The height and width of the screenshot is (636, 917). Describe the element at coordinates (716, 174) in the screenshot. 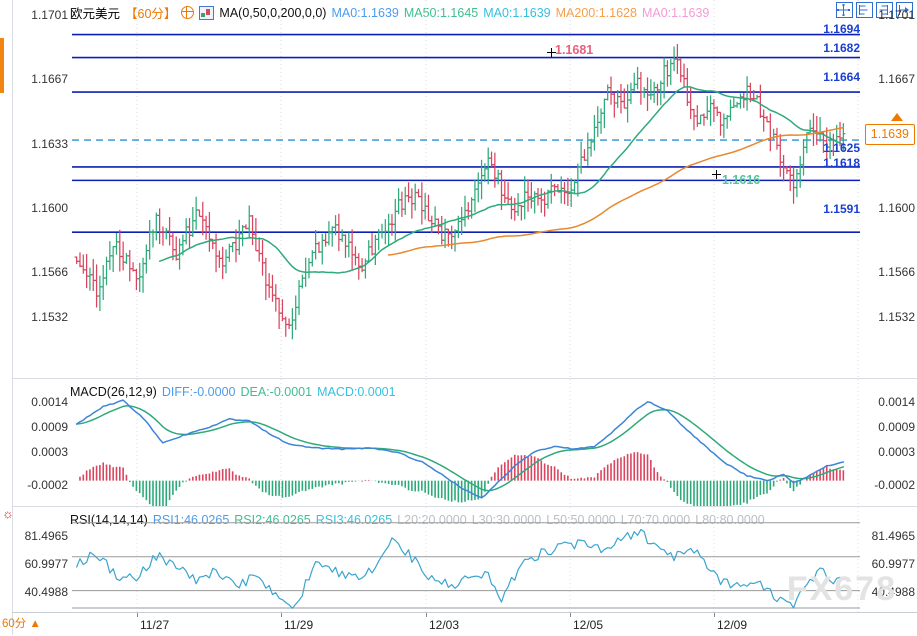

I see `low-marker-cross` at that location.